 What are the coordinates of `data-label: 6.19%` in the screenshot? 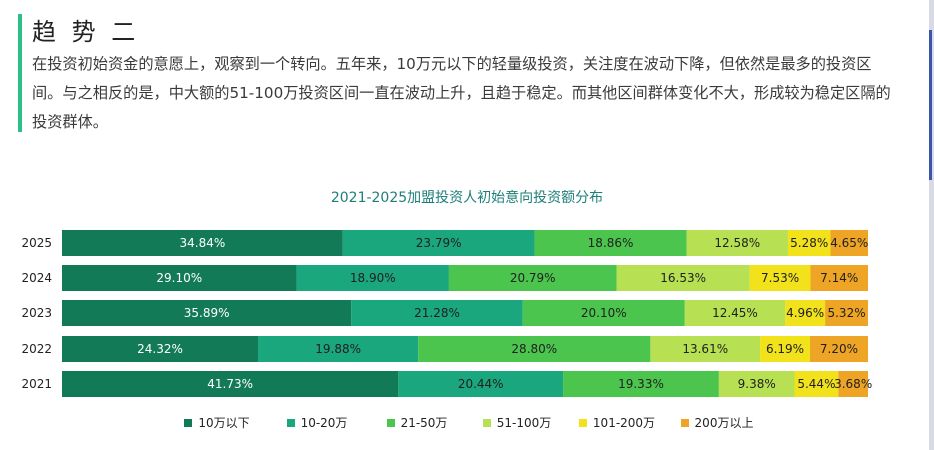 It's located at (785, 349).